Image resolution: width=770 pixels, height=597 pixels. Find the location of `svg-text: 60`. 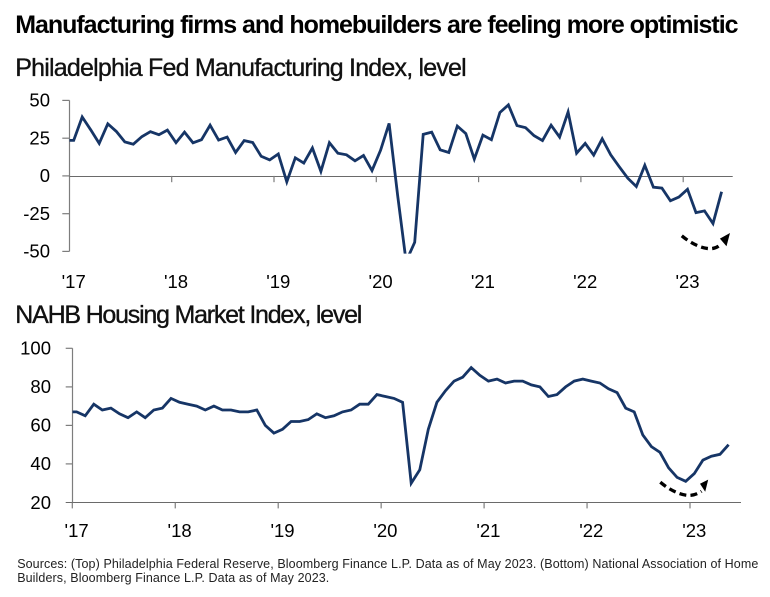

svg-text: 60 is located at coordinates (40, 425).